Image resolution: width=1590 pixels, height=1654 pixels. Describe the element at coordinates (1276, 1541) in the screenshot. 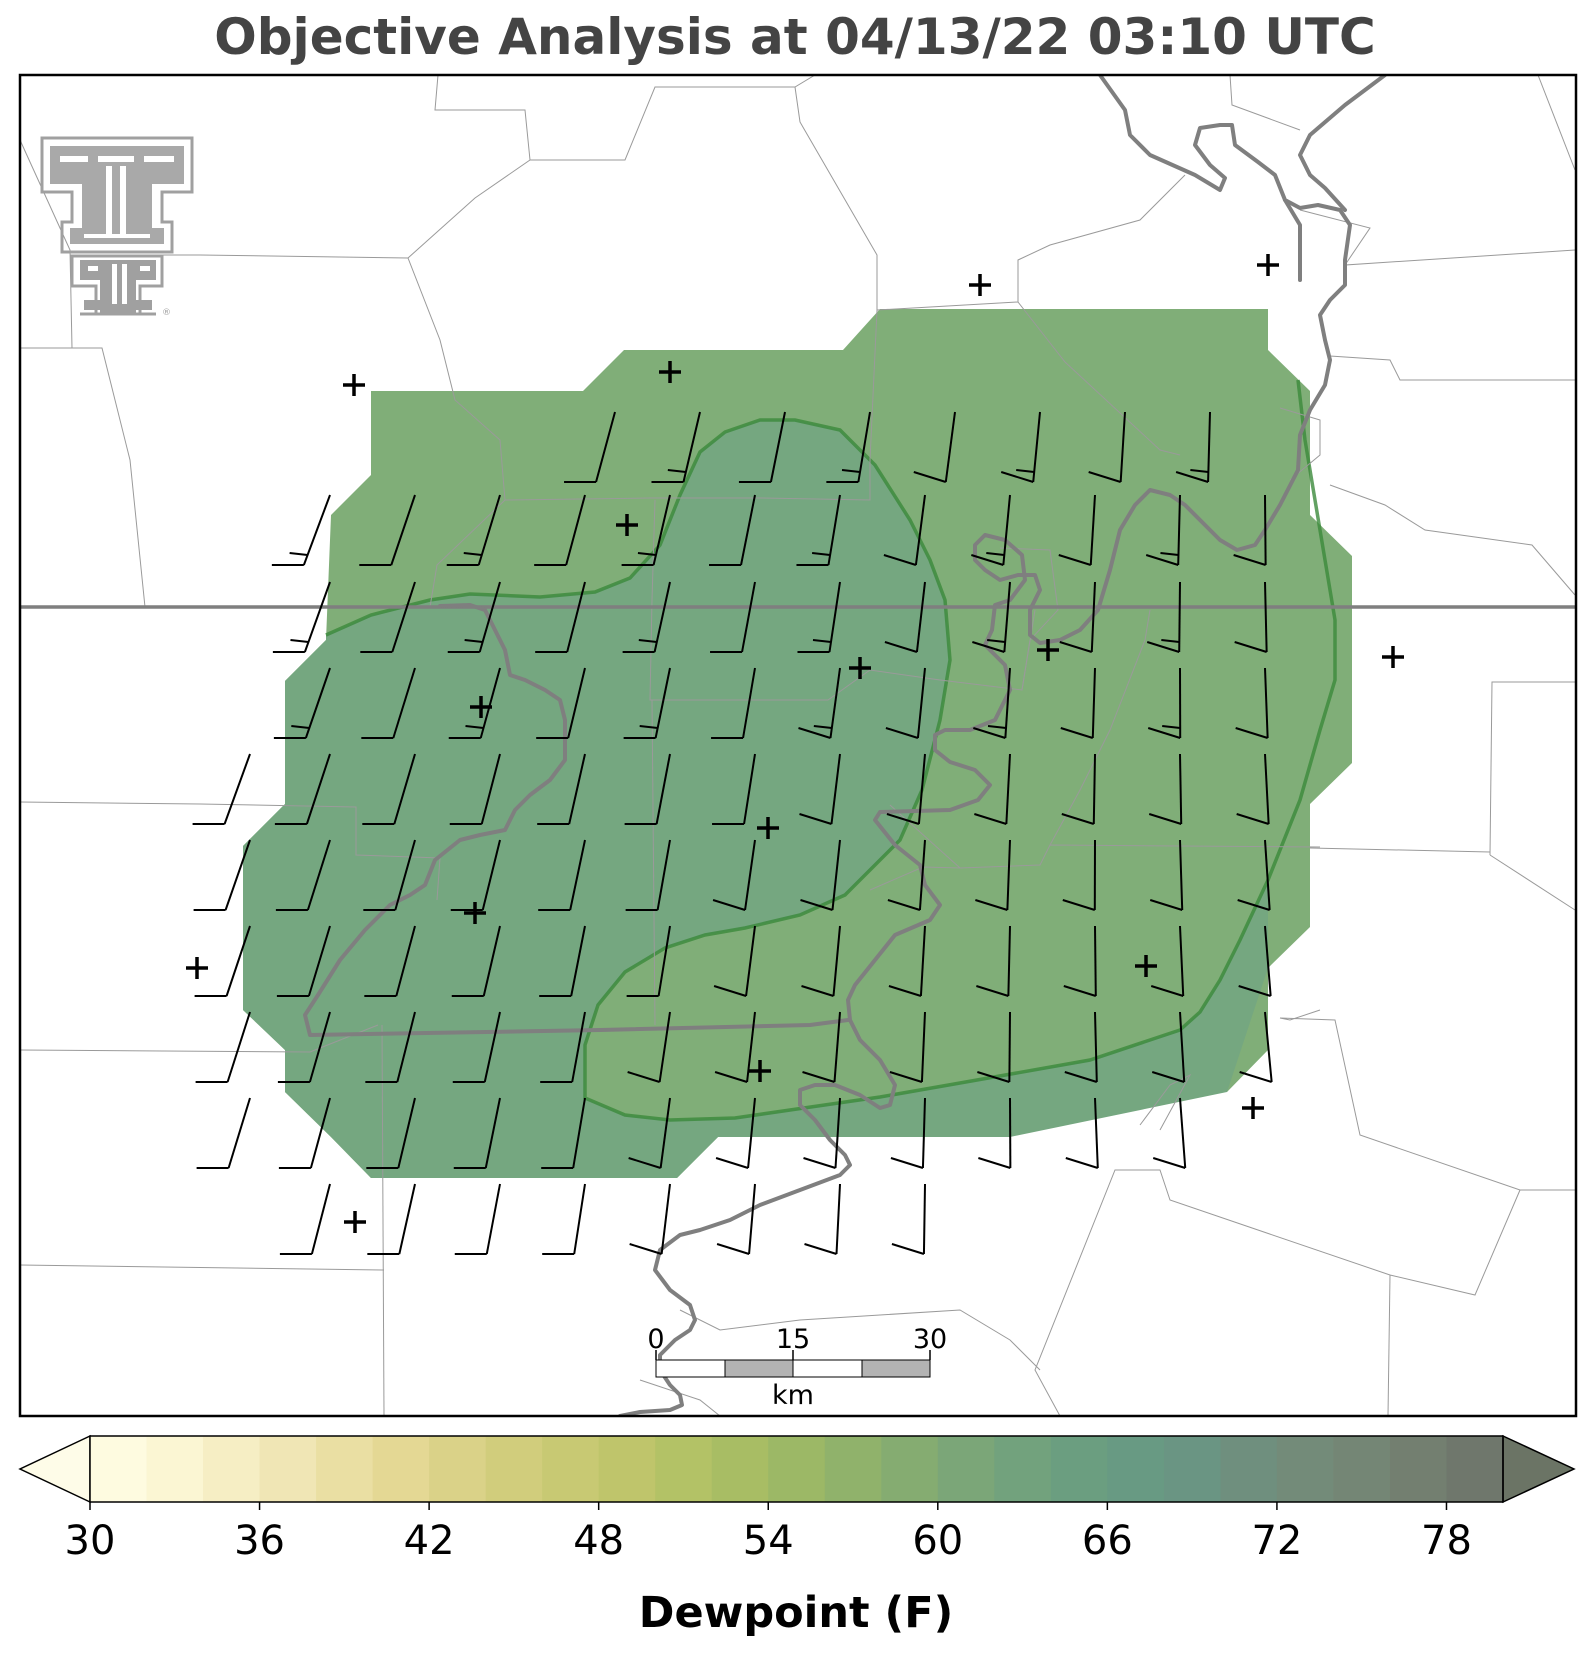

I see `colorbar-tick-label: 72` at that location.